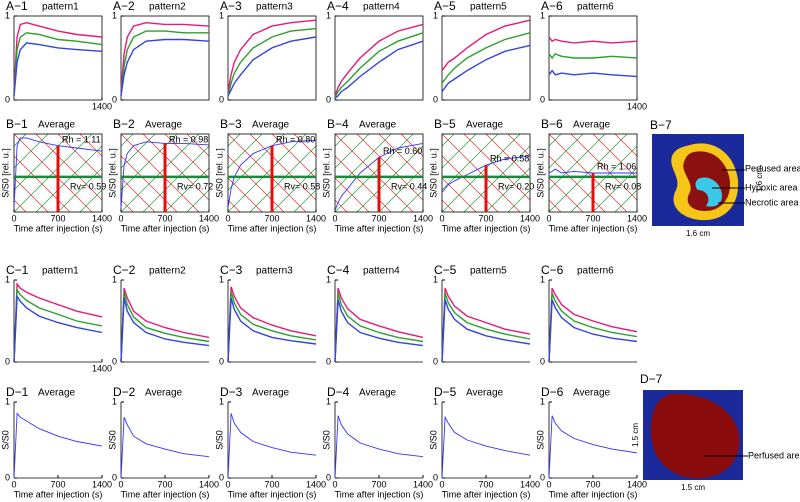 The height and width of the screenshot is (502, 800). Describe the element at coordinates (445, 124) in the screenshot. I see `panel-label: B−5` at that location.